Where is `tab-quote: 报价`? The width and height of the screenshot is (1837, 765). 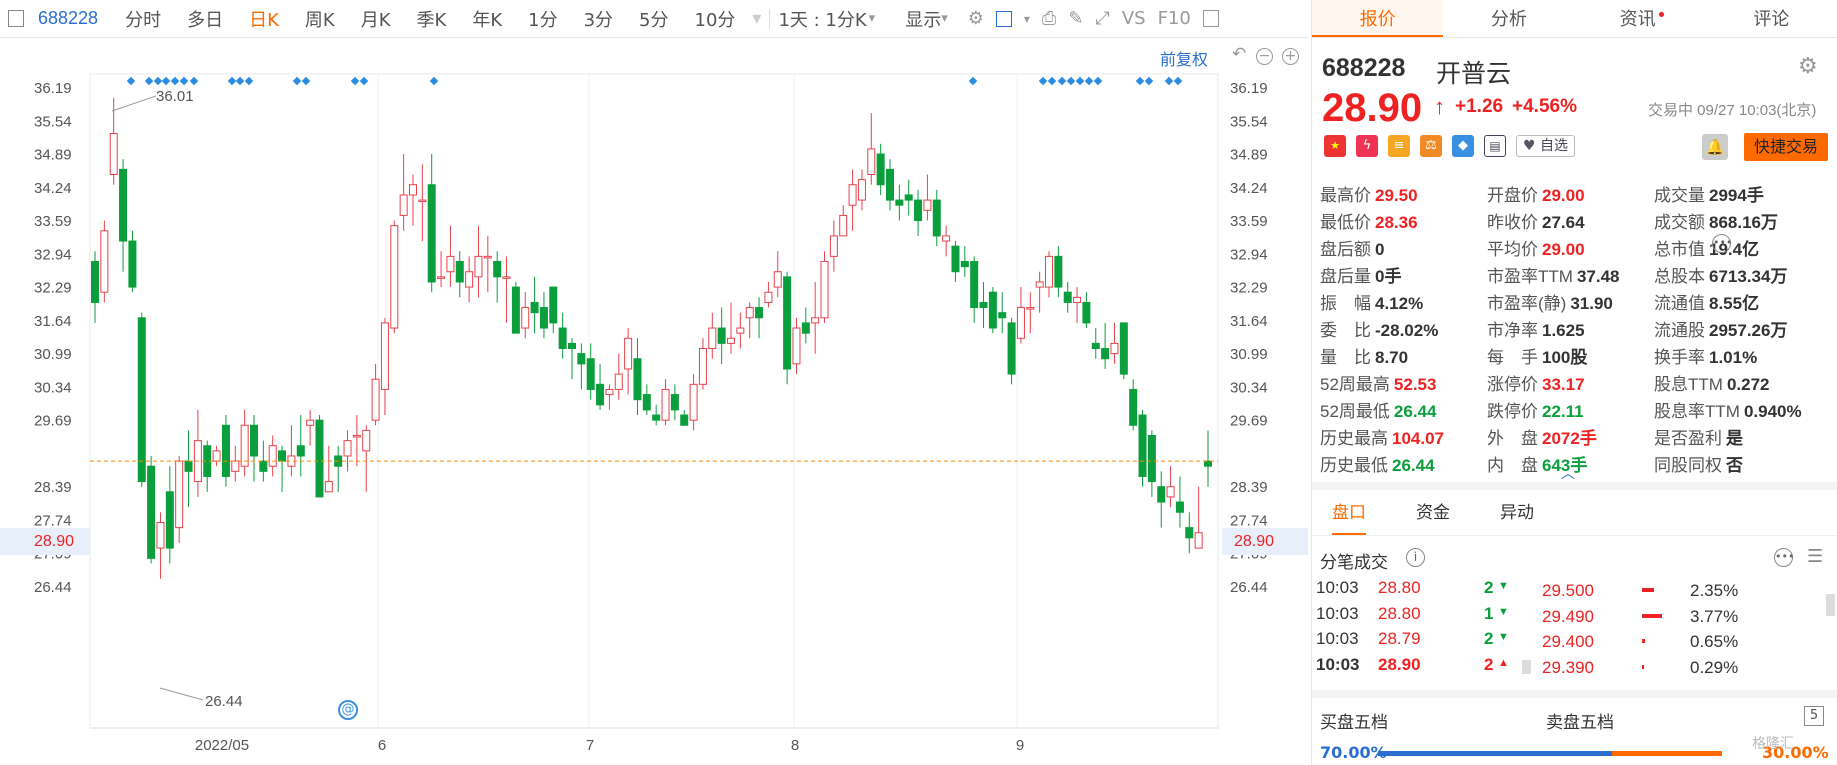
tab-quote: 报价 is located at coordinates (1378, 18).